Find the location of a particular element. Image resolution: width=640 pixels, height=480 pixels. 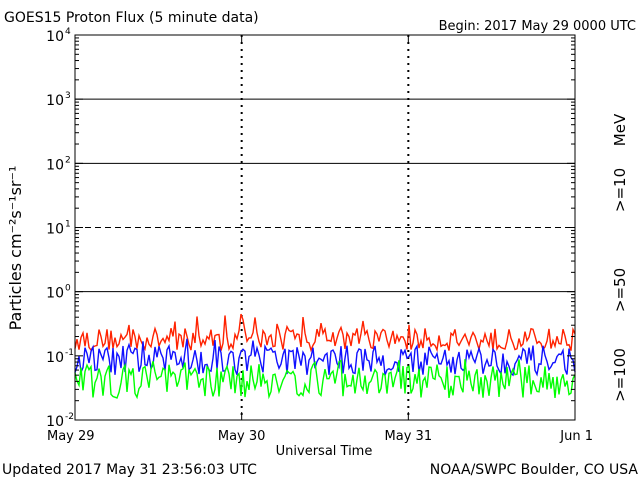

updated-text: Updated 2017 May 31 23:56:03 UTC is located at coordinates (129, 470).